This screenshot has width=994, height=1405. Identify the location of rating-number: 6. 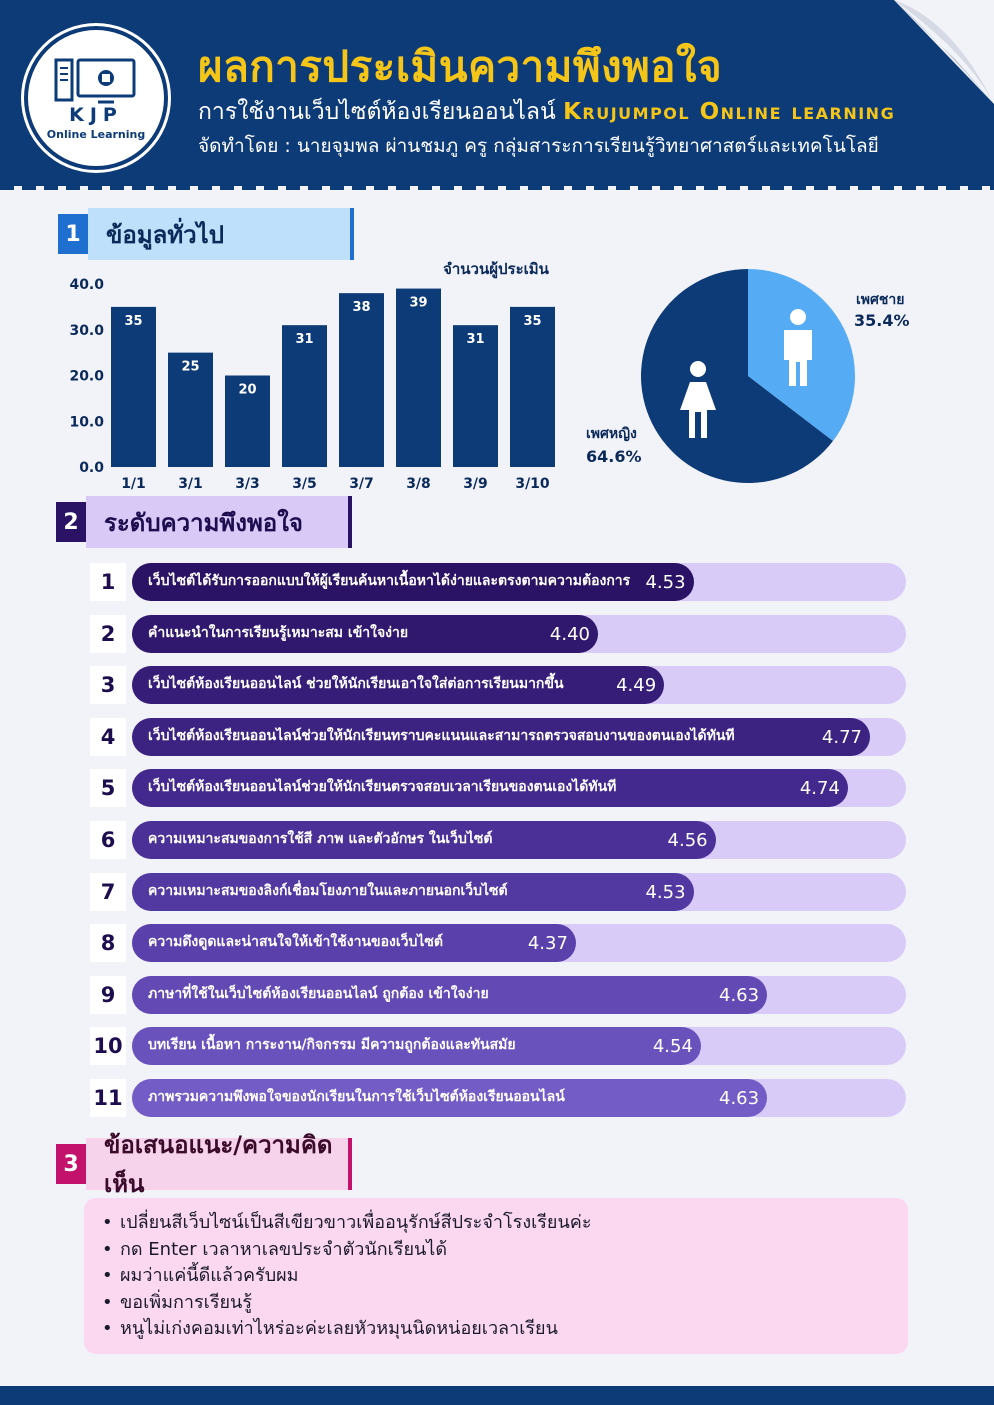
(108, 840).